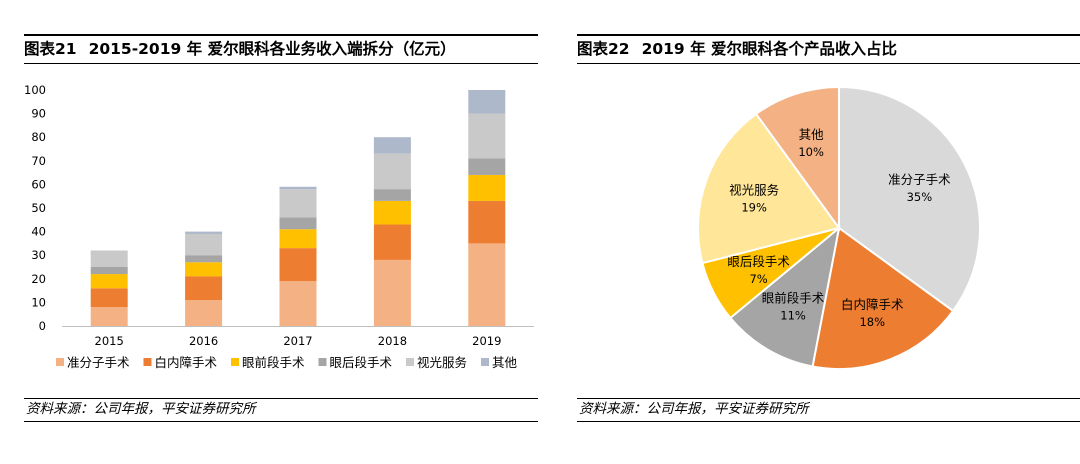  What do you see at coordinates (811, 152) in the screenshot?
I see `slice-percent: 10%` at bounding box center [811, 152].